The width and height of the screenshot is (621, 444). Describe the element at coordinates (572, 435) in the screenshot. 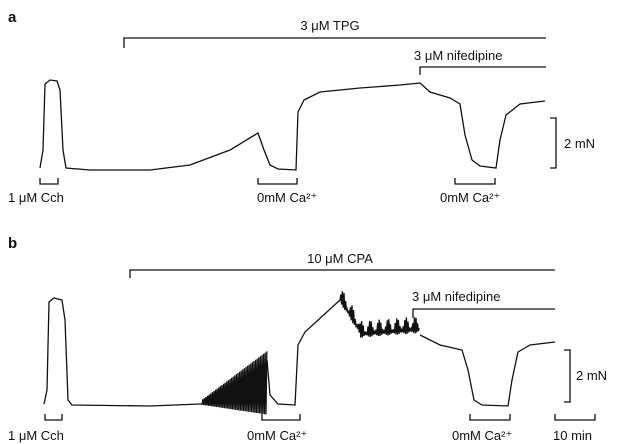

I see `time-label: 10 min` at that location.